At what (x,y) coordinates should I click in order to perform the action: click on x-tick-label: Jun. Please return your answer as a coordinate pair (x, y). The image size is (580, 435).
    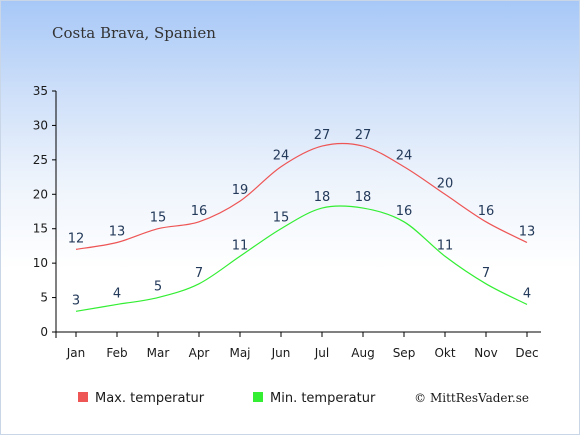
    Looking at the image, I should click on (281, 353).